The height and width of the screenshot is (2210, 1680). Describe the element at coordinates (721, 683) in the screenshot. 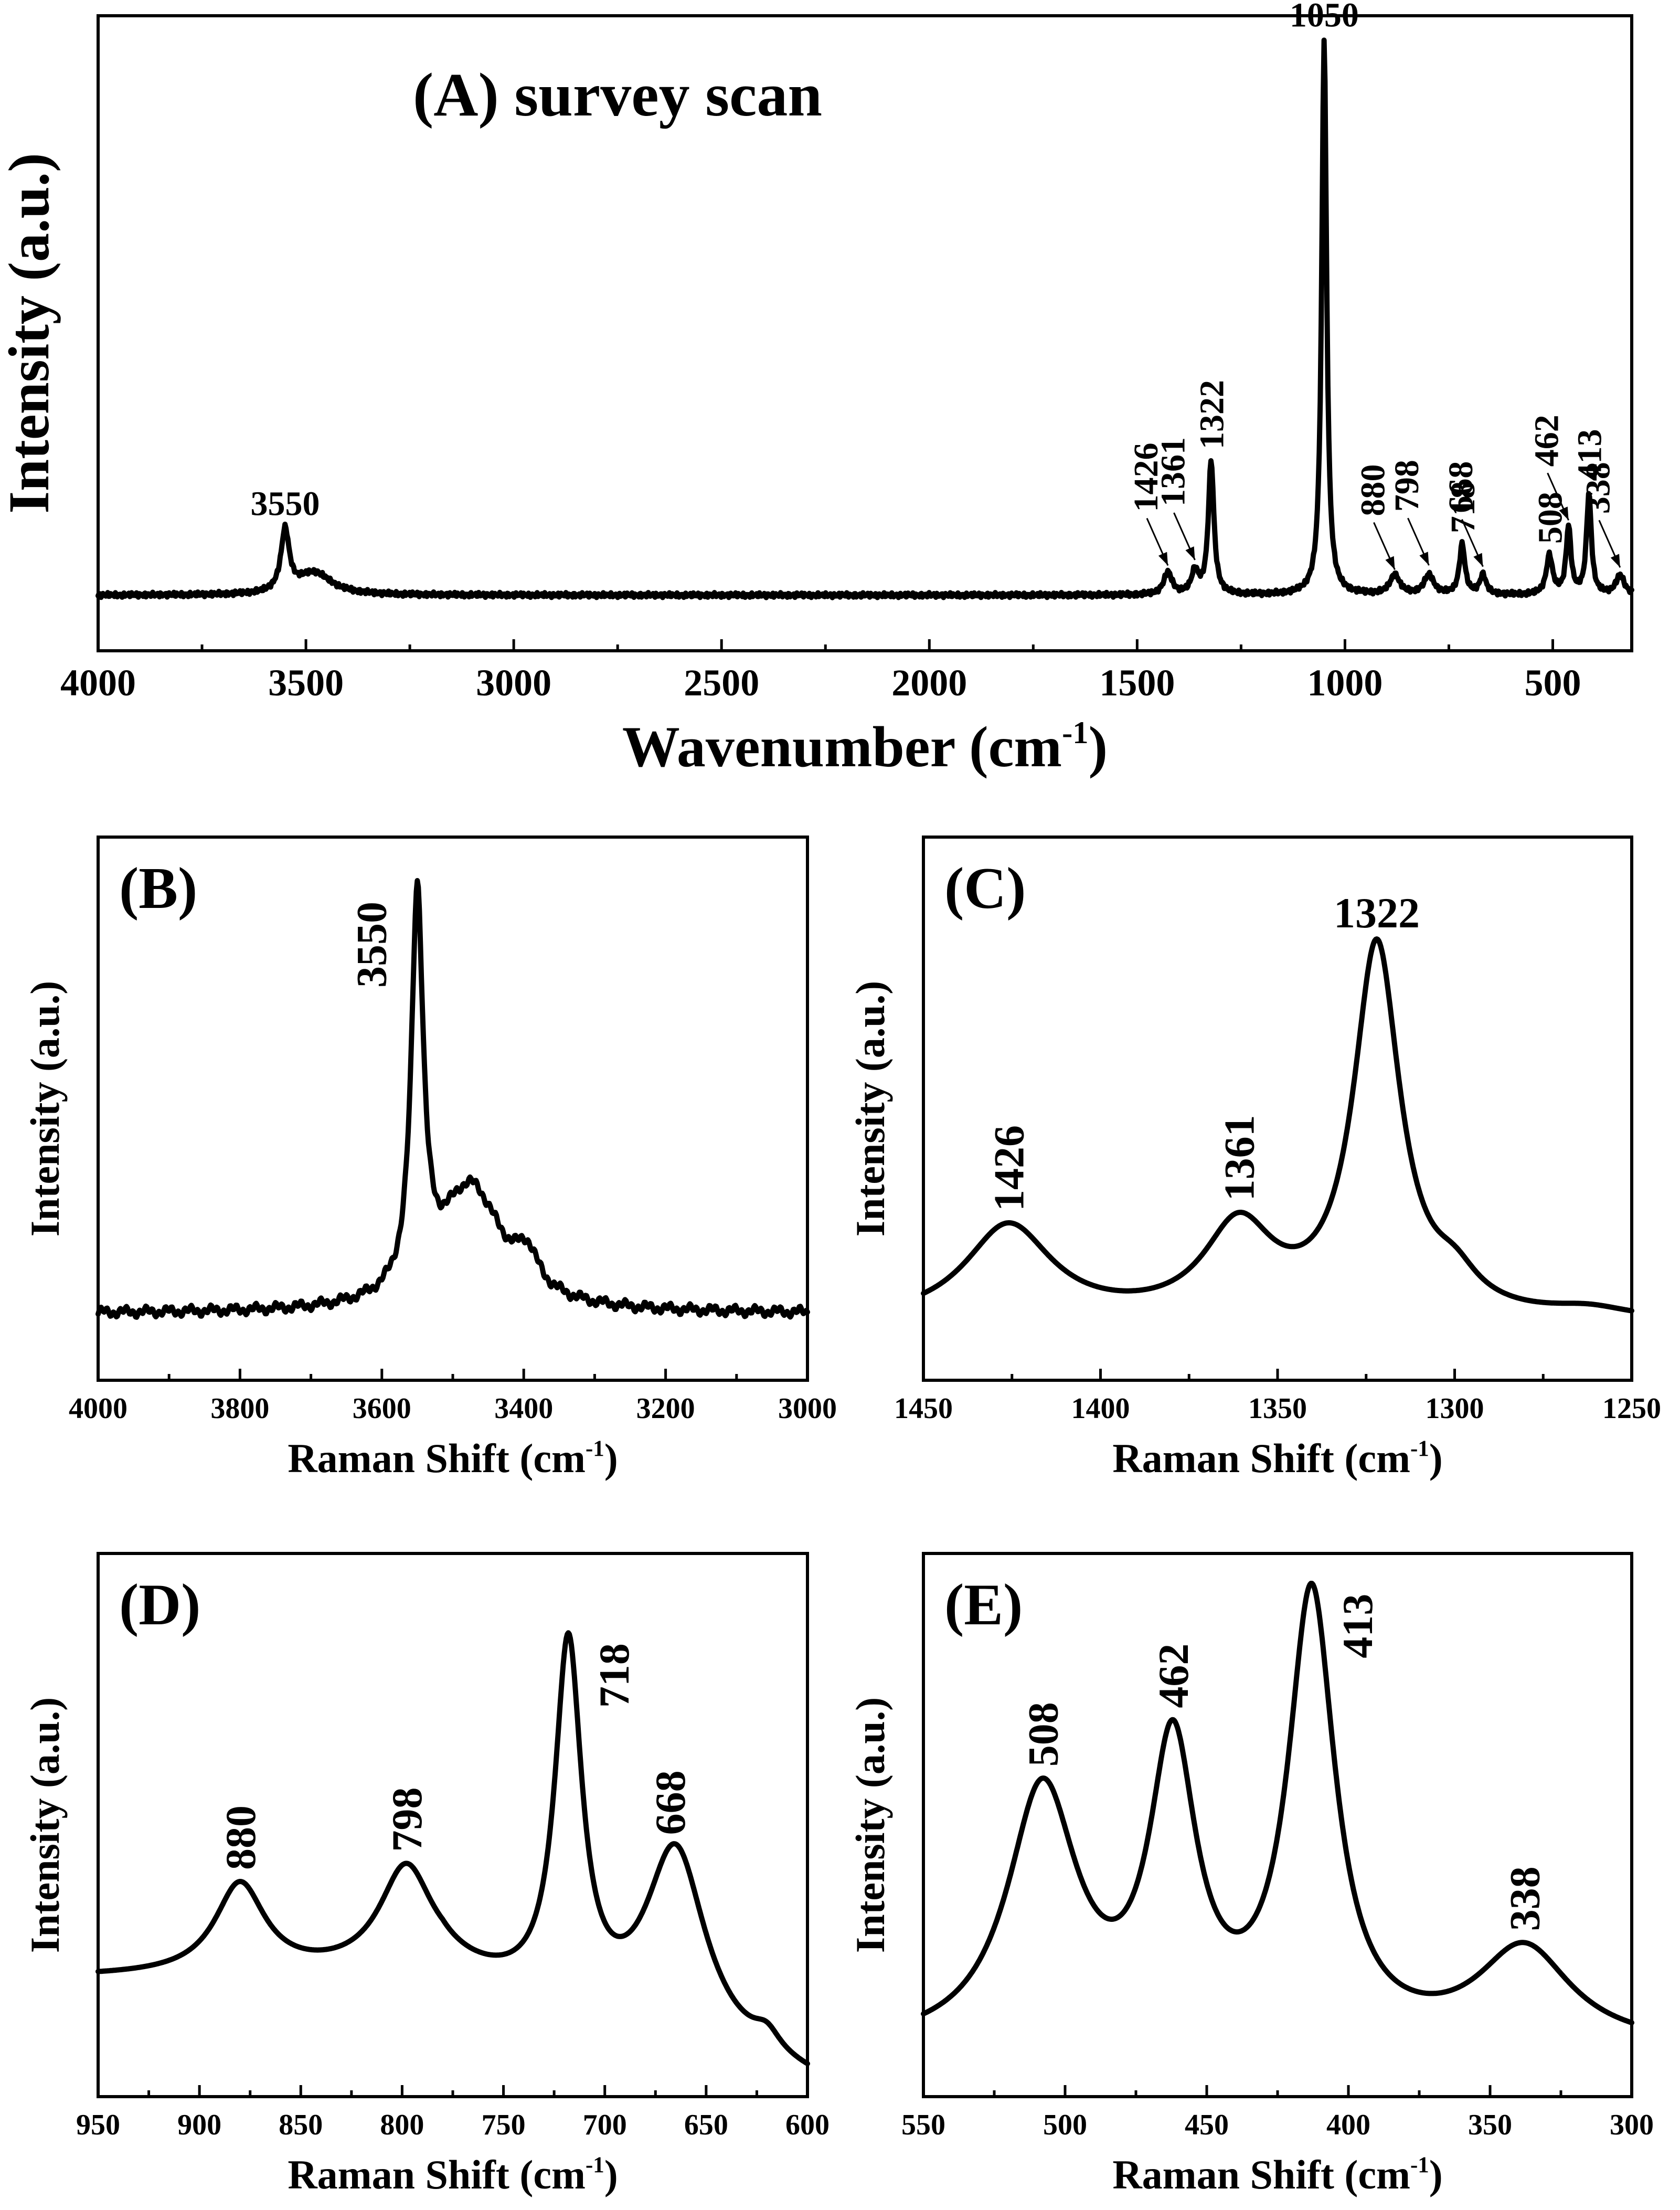

I see `x-tick-label: 2500` at that location.